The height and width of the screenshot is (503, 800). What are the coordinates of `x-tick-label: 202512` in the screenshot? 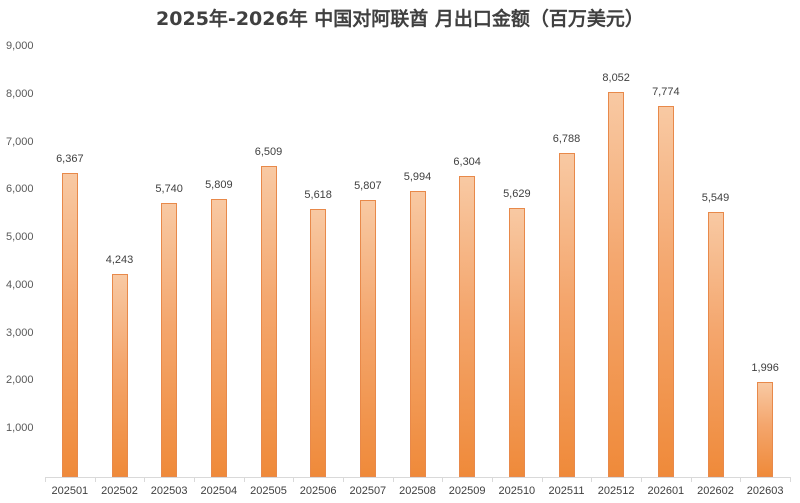 It's located at (616, 491).